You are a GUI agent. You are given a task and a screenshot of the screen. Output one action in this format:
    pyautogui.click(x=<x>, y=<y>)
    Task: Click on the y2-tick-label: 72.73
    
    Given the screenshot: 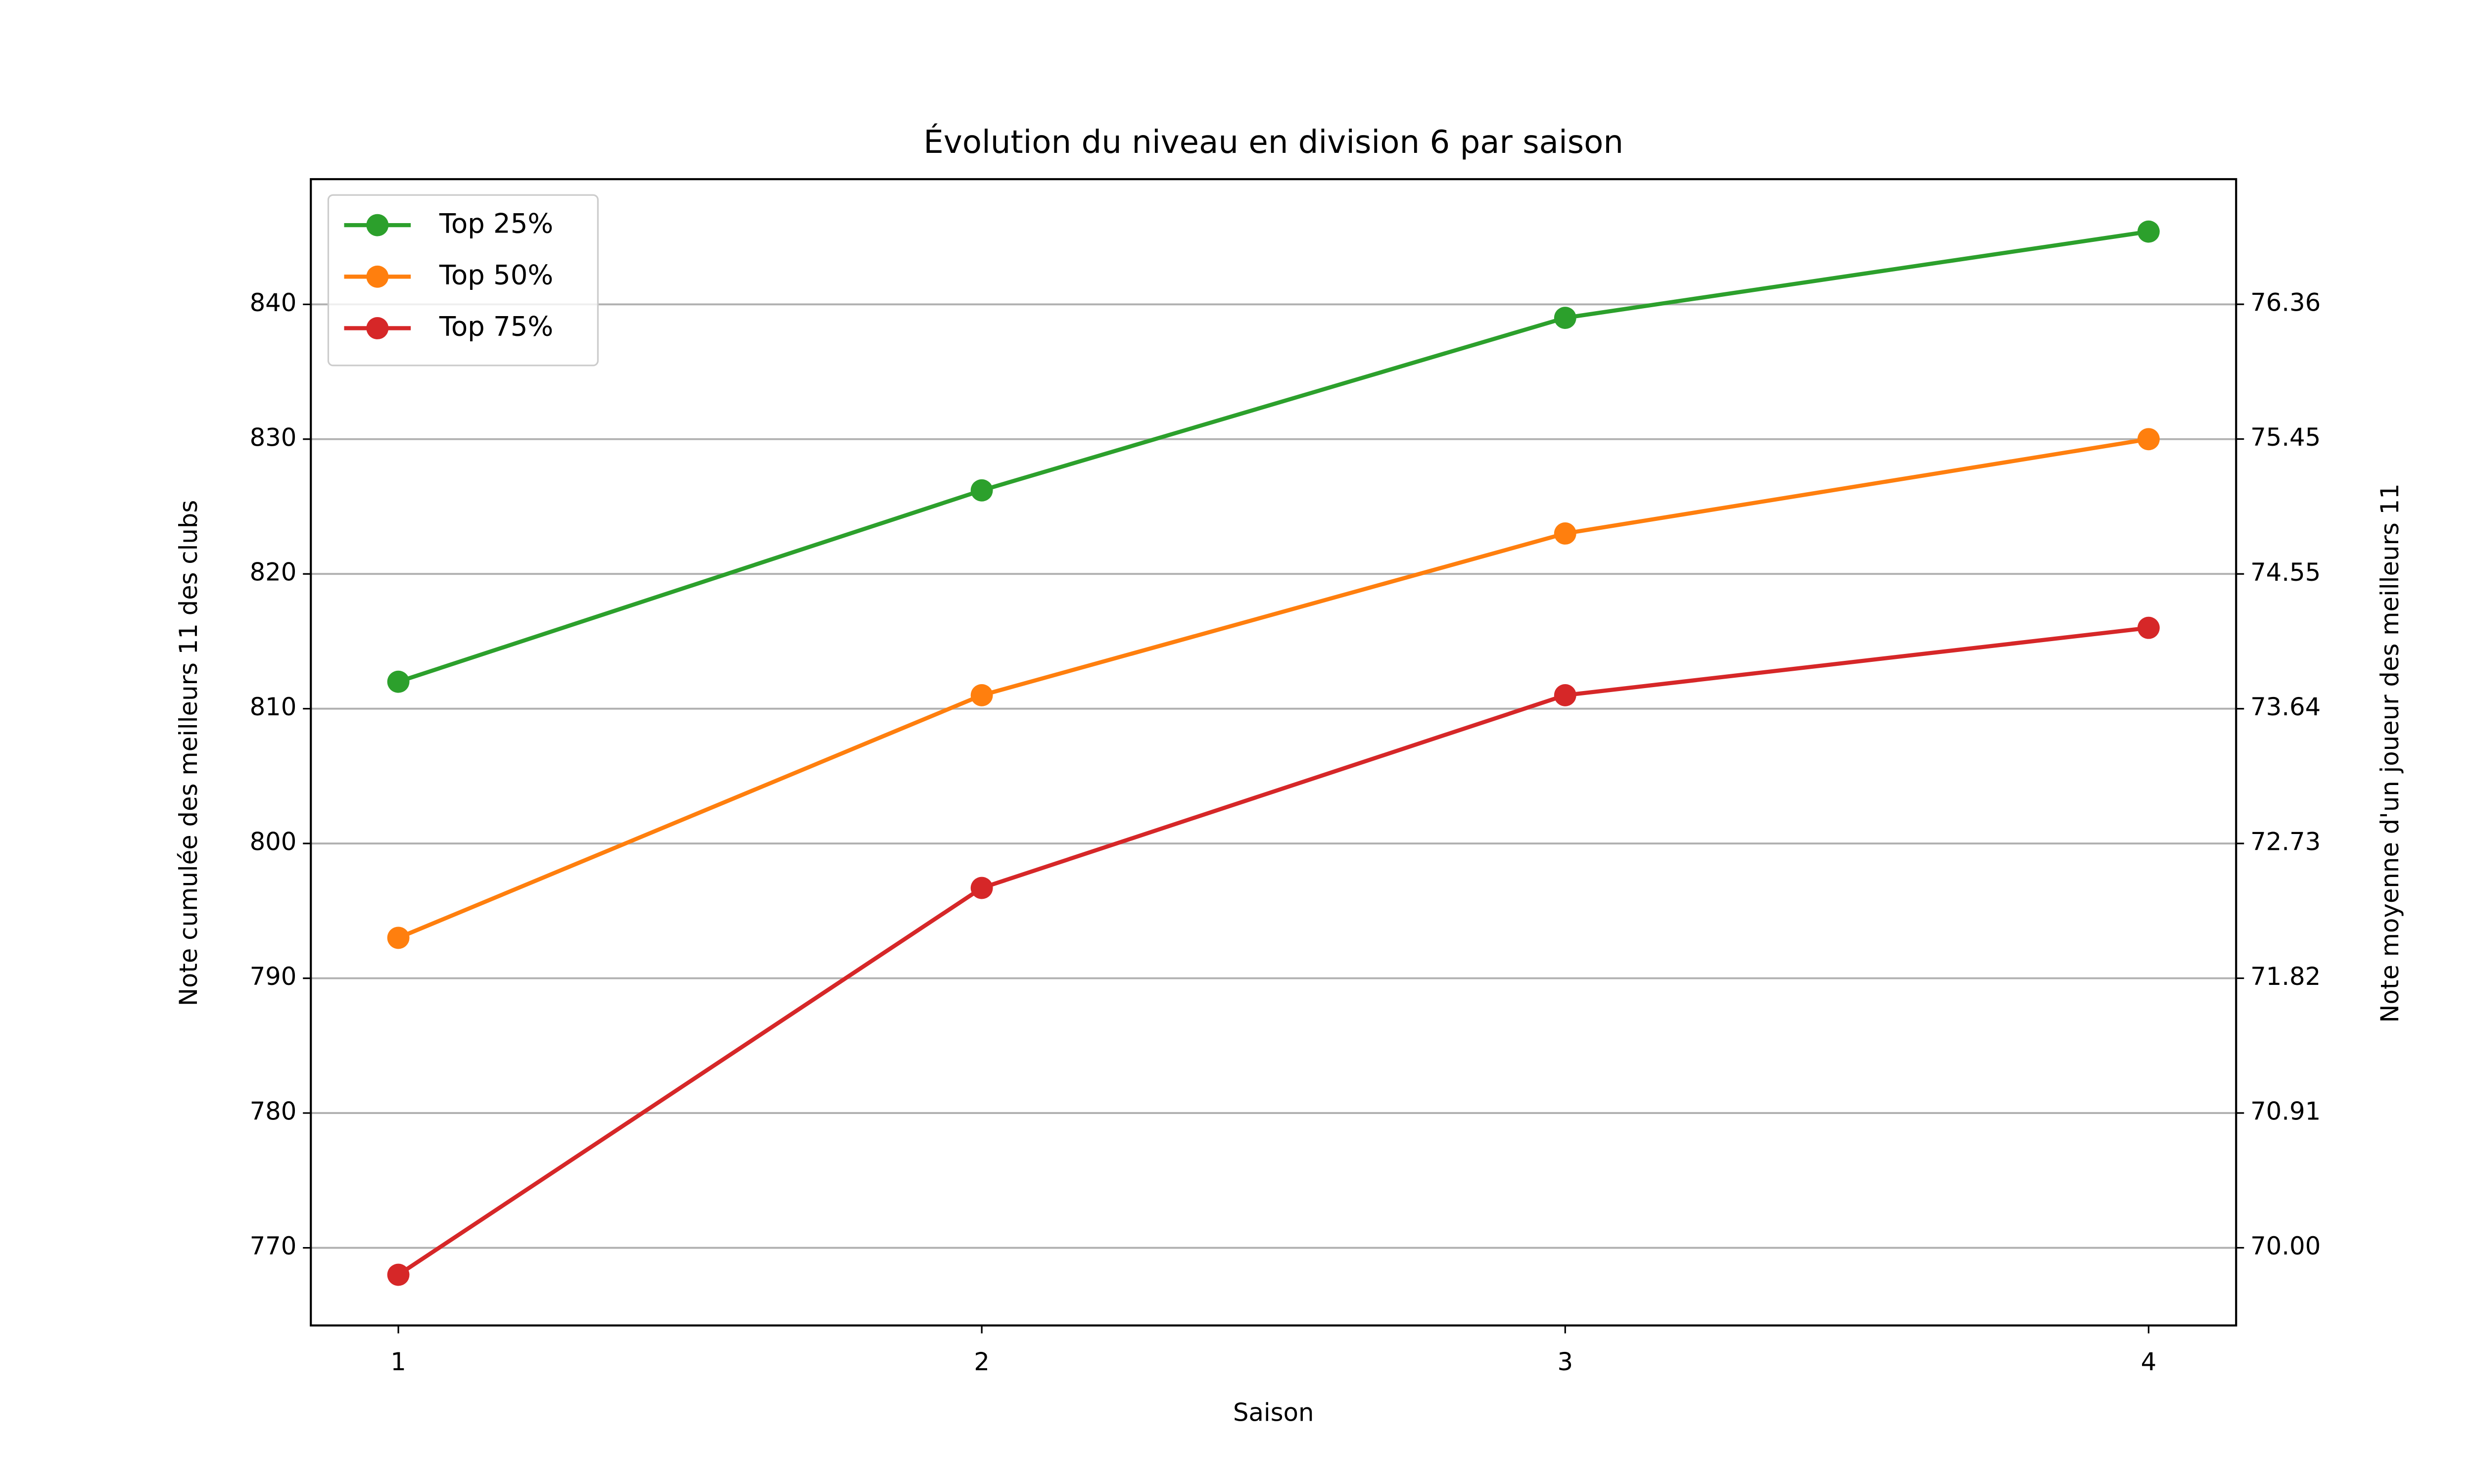 What is the action you would take?
    pyautogui.click(x=2286, y=842)
    